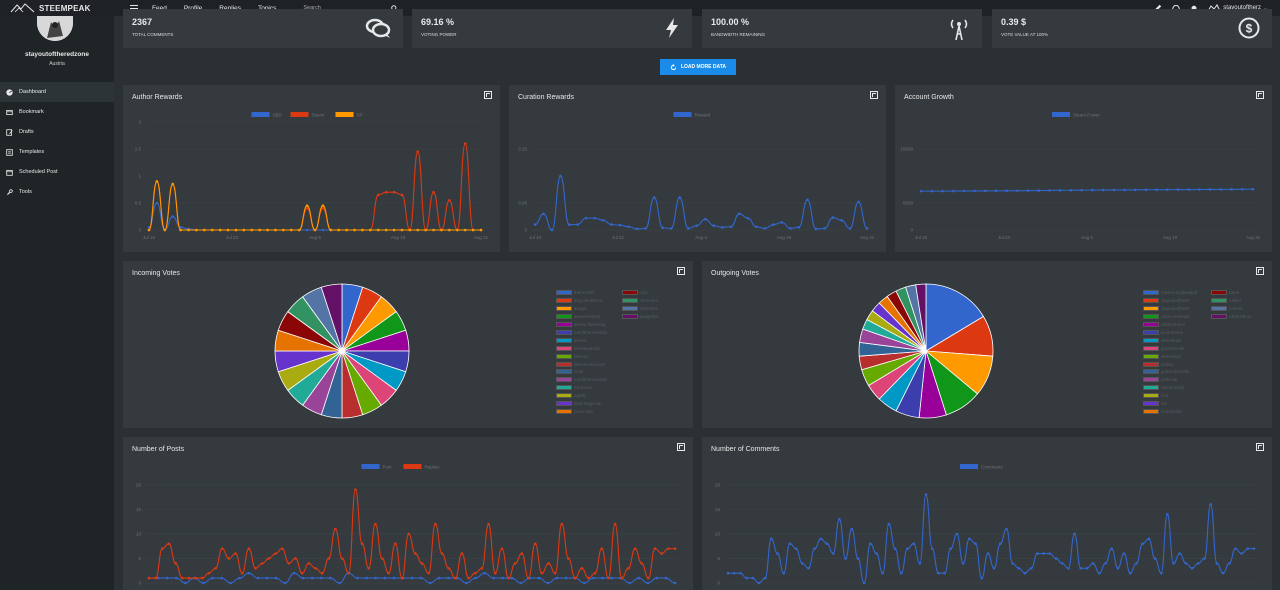 This screenshot has height=590, width=1280. I want to click on load-more-button: LOAD MORE DATA, so click(698, 67).